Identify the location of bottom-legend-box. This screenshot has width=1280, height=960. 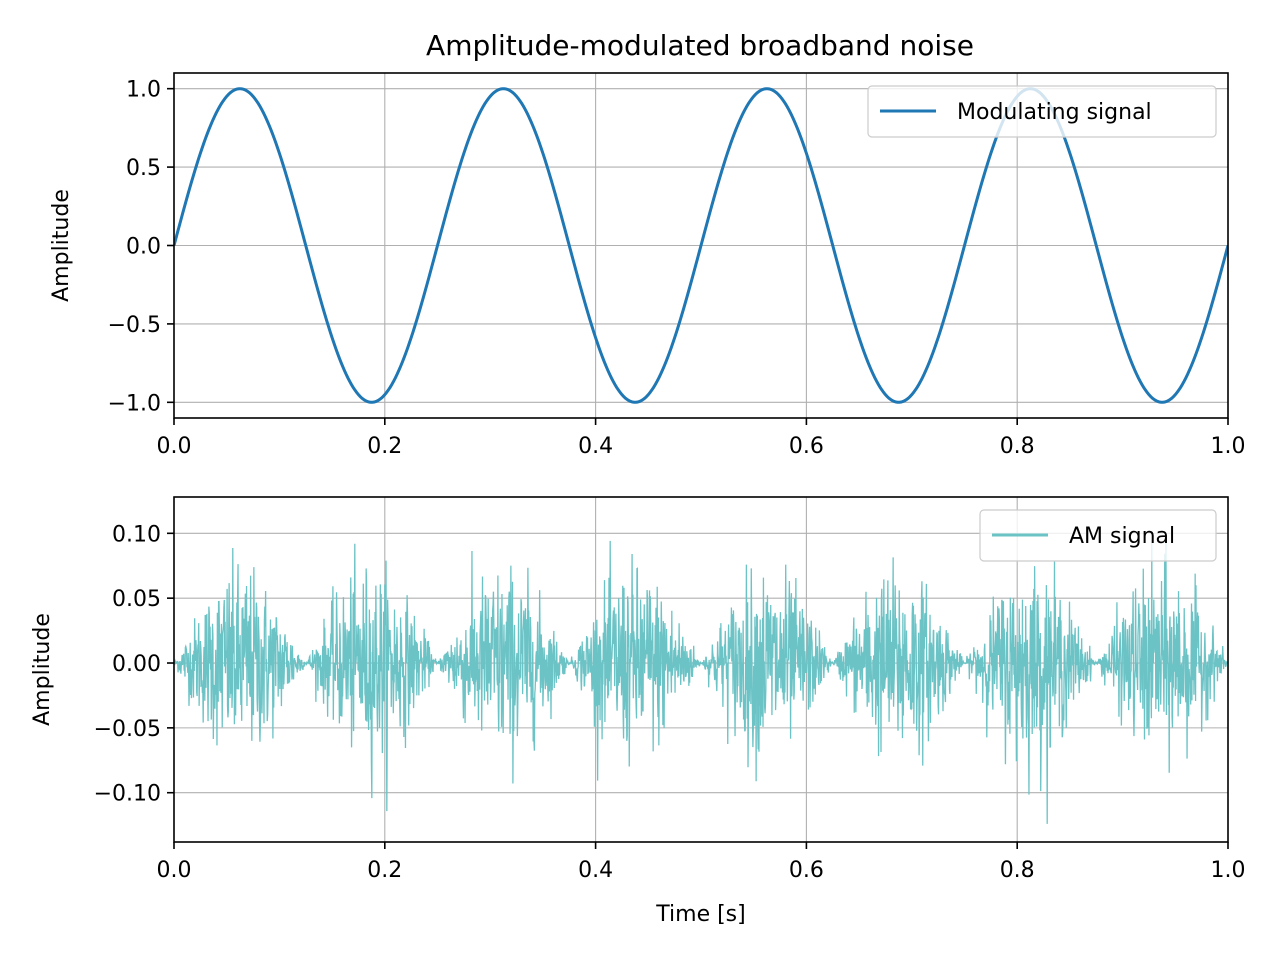
(1098, 535).